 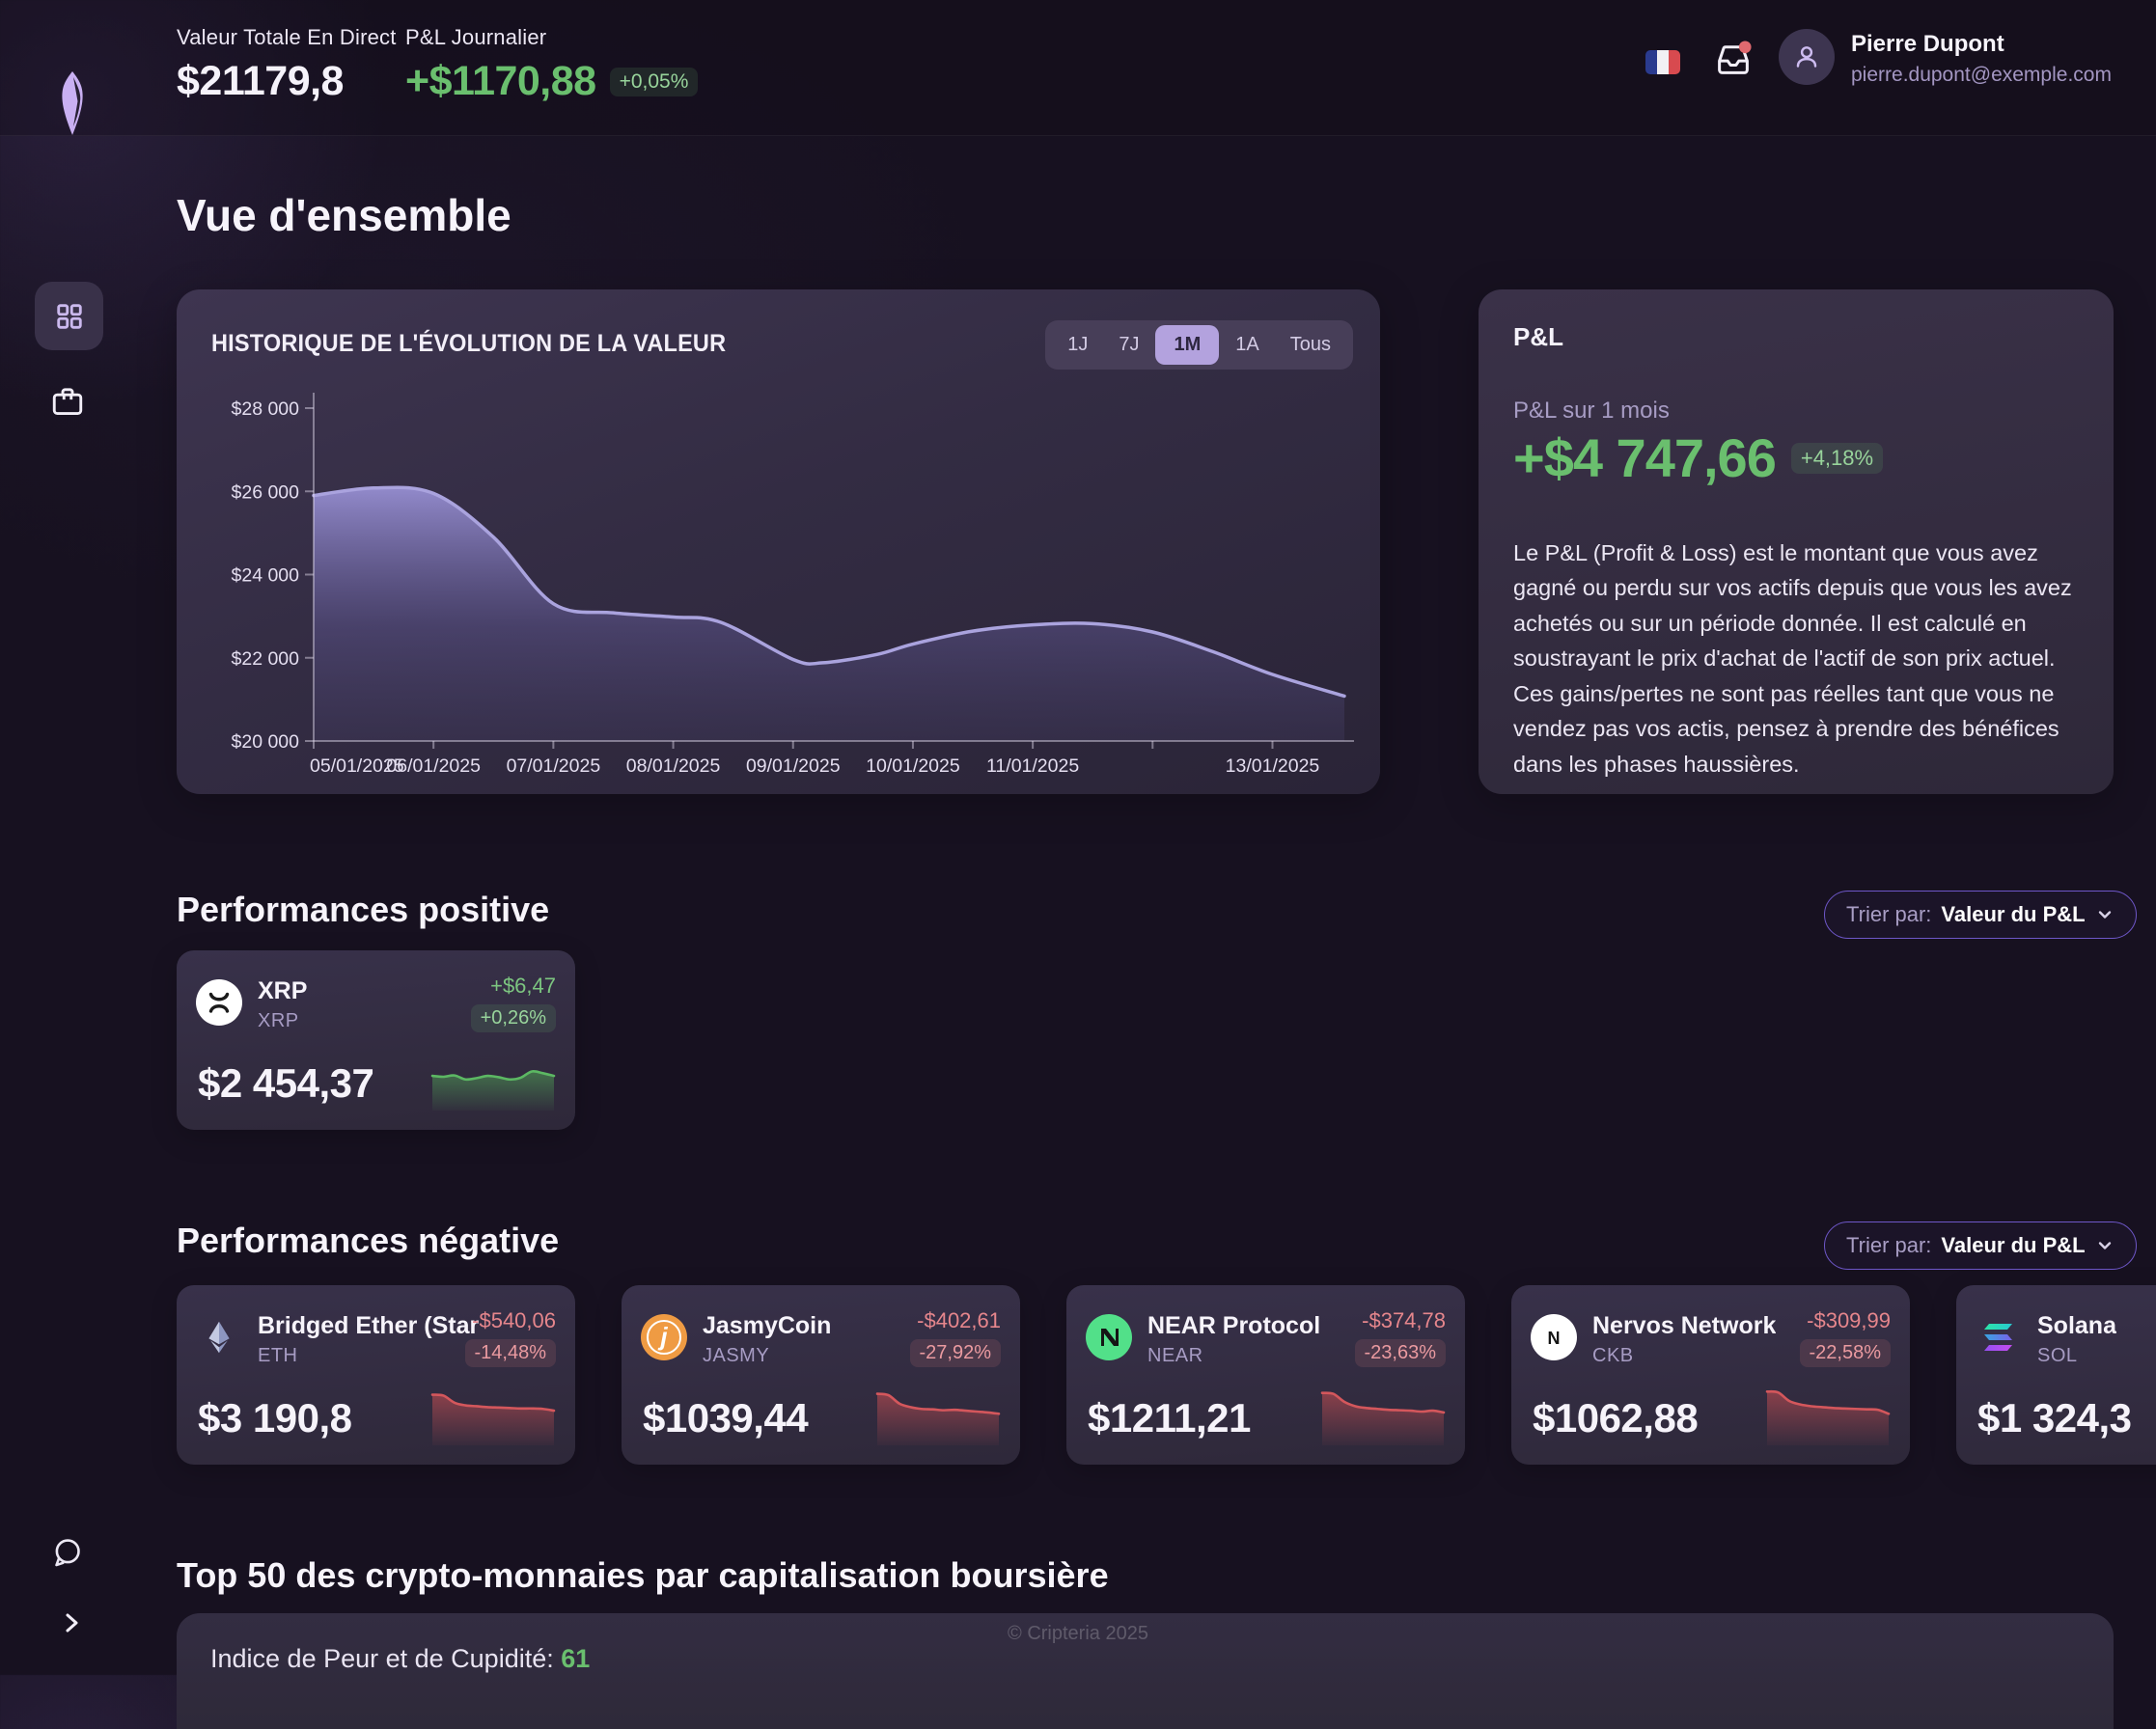 I want to click on asset-name: Nervos Network, so click(x=1684, y=1325).